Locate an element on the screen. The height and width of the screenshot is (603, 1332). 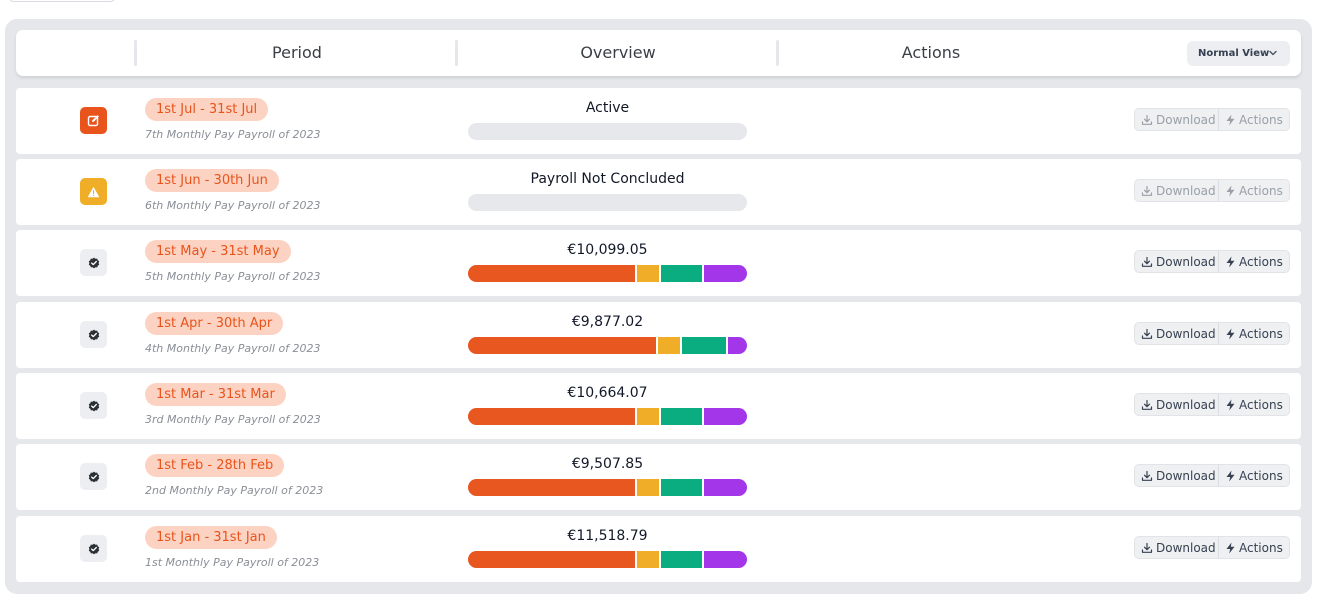
top-dropdown-stub is located at coordinates (62, 1).